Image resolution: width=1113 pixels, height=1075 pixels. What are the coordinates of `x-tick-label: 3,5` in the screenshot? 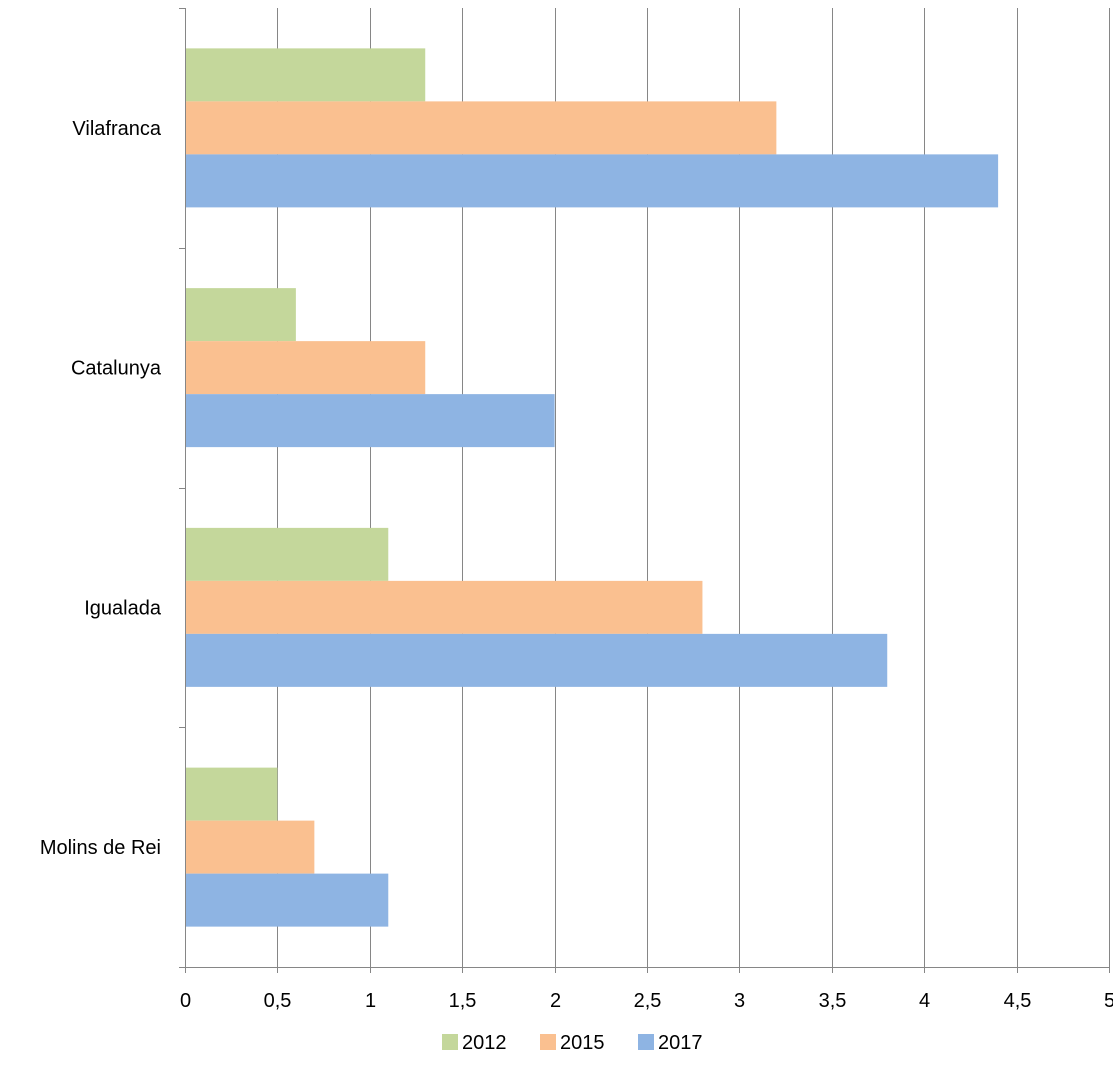 It's located at (833, 1001).